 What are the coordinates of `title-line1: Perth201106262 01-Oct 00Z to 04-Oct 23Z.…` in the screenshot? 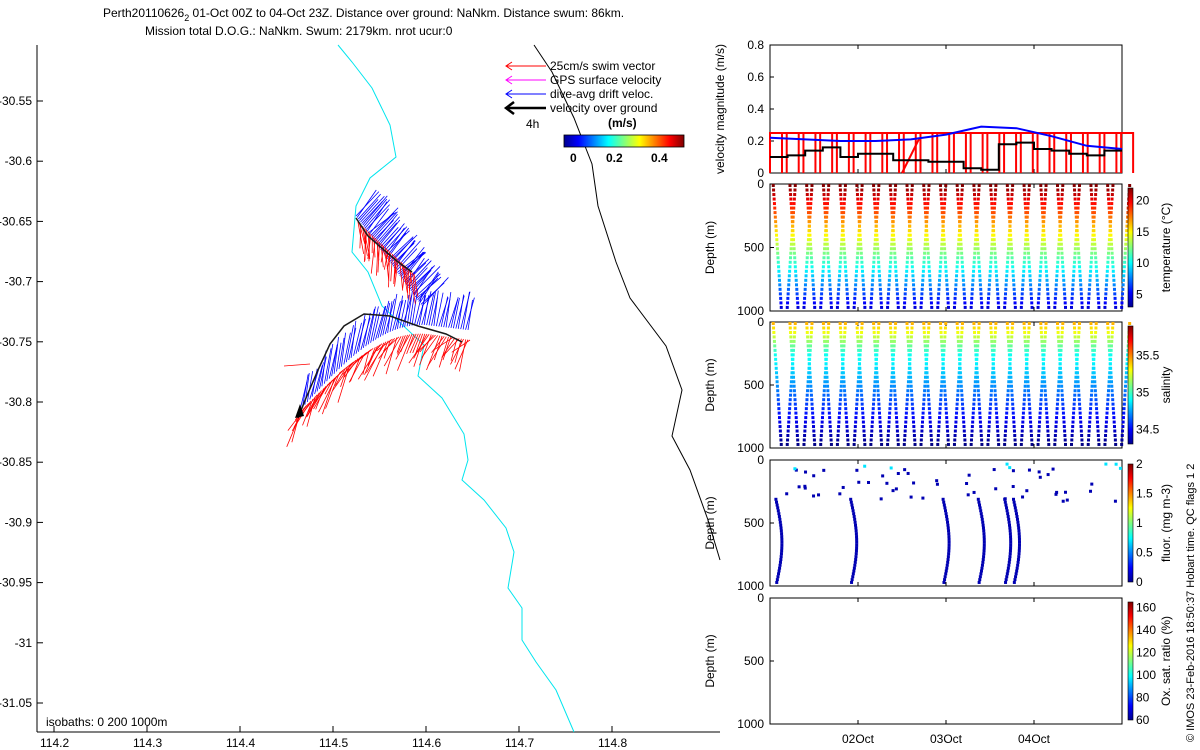 It's located at (363, 14).